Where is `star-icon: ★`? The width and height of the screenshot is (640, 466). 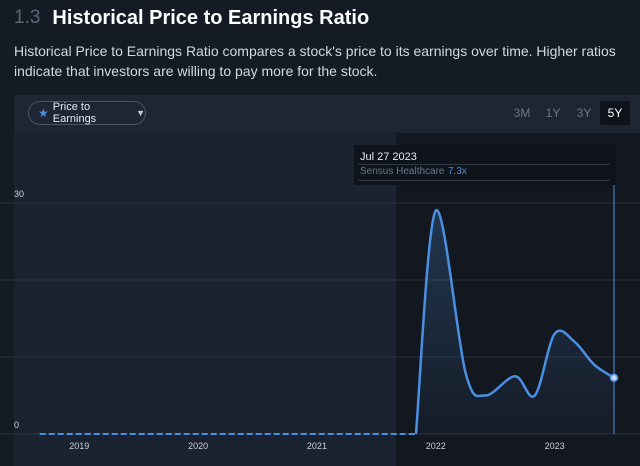 star-icon: ★ is located at coordinates (43, 113).